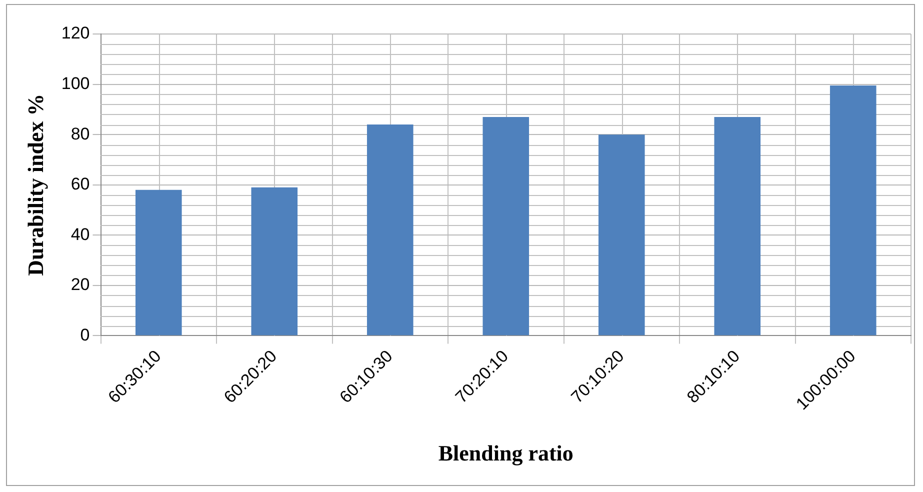 This screenshot has width=923, height=492. I want to click on y-tick-label: 0, so click(85, 334).